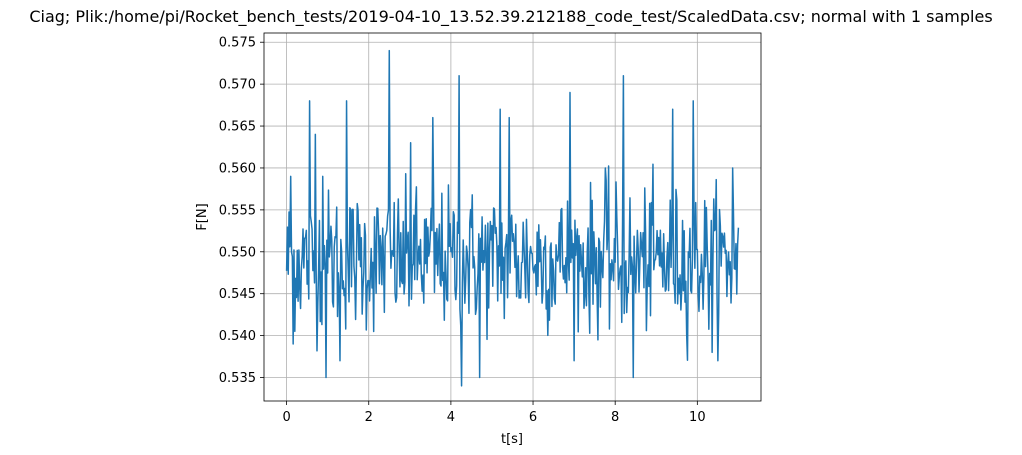 This screenshot has width=1022, height=455. Describe the element at coordinates (202, 216) in the screenshot. I see `y-axis-label: F[N]` at that location.